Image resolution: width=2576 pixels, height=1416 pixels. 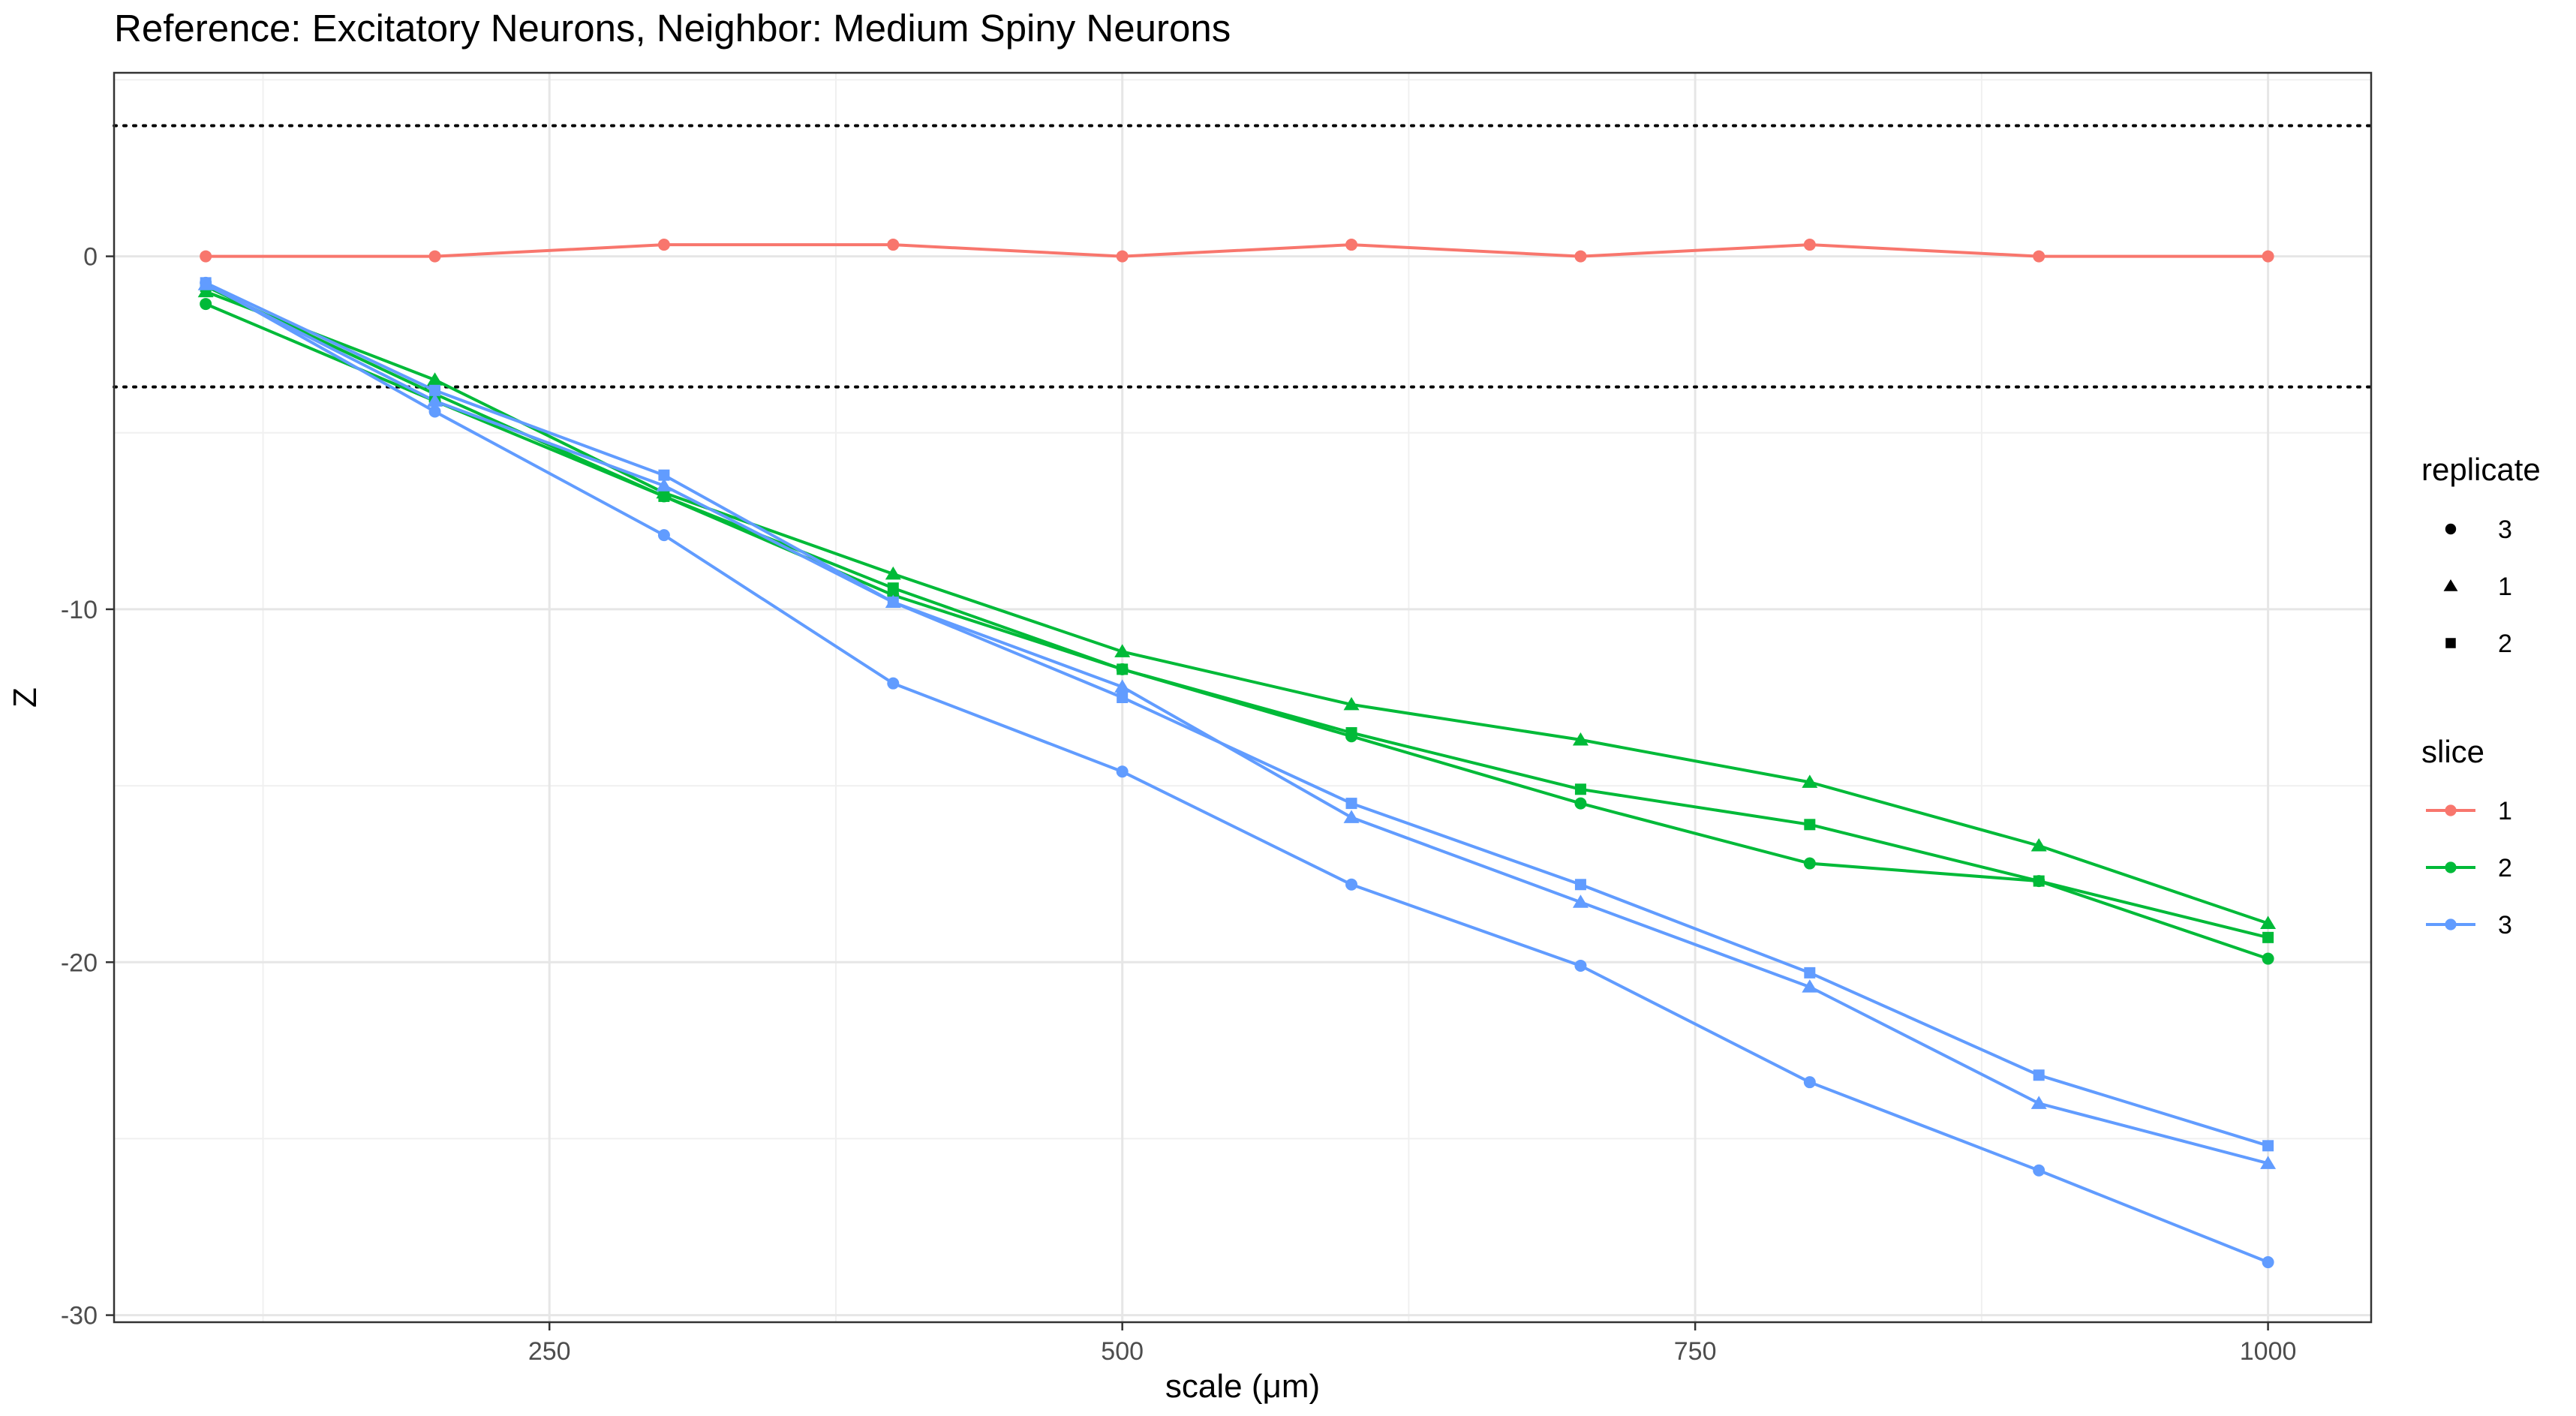 What do you see at coordinates (79, 963) in the screenshot?
I see `y-tick-label: -20` at bounding box center [79, 963].